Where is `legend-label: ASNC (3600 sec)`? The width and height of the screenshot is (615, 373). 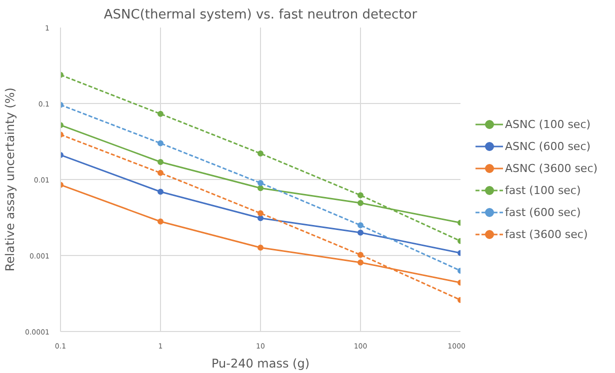
legend-label: ASNC (3600 sec) is located at coordinates (551, 168).